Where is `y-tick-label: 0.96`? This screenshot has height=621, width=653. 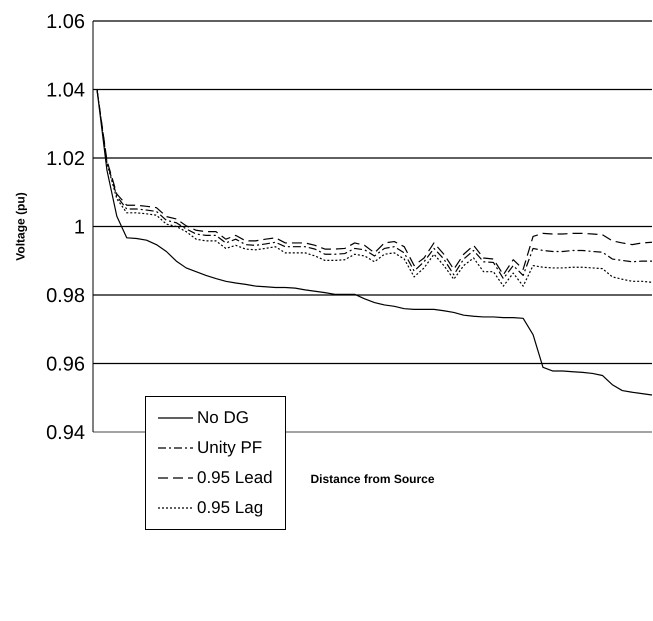 y-tick-label: 0.96 is located at coordinates (65, 365).